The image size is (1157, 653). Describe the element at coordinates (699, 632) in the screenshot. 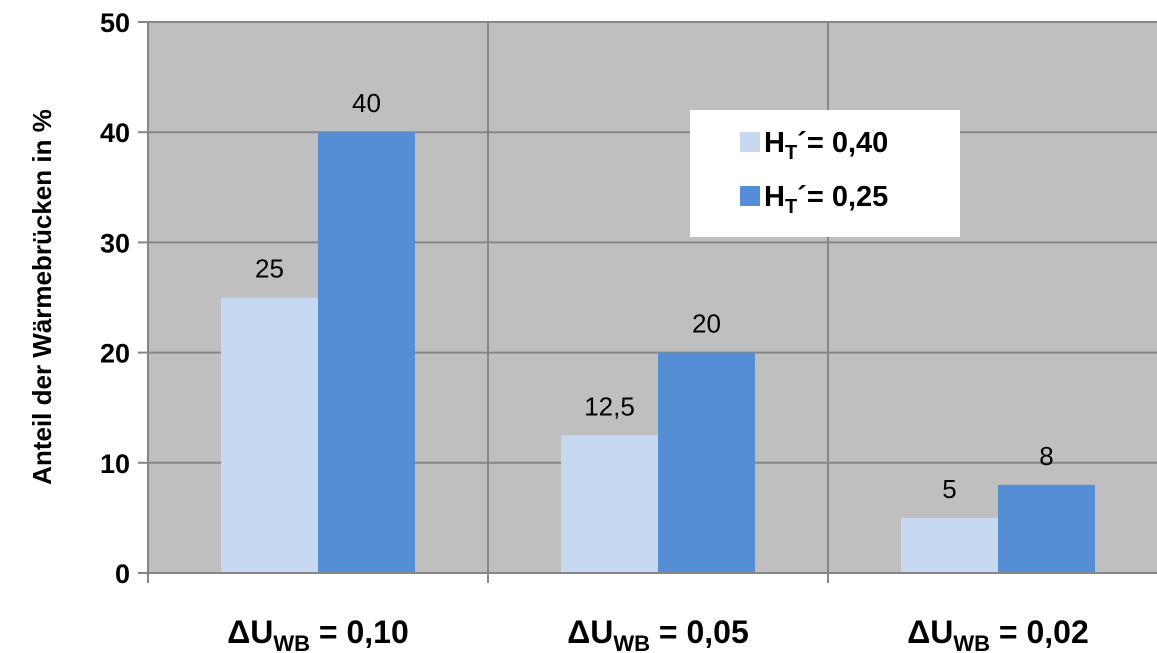

I see `category-suffix: = 0,05` at that location.